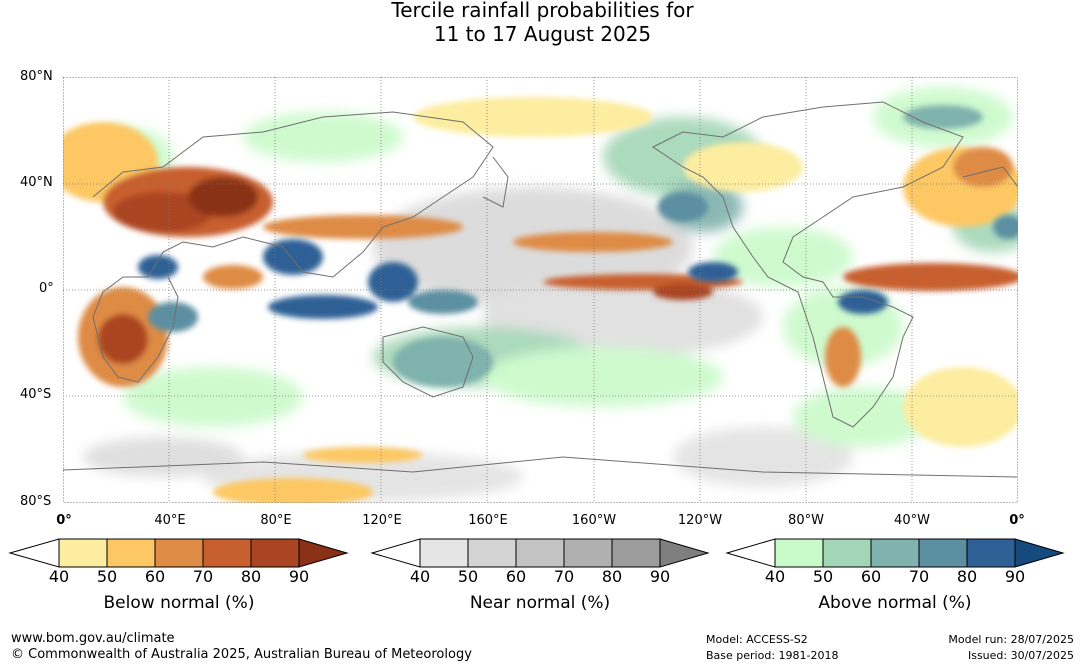 This screenshot has width=1085, height=667. I want to click on near-tick-50: 50, so click(468, 576).